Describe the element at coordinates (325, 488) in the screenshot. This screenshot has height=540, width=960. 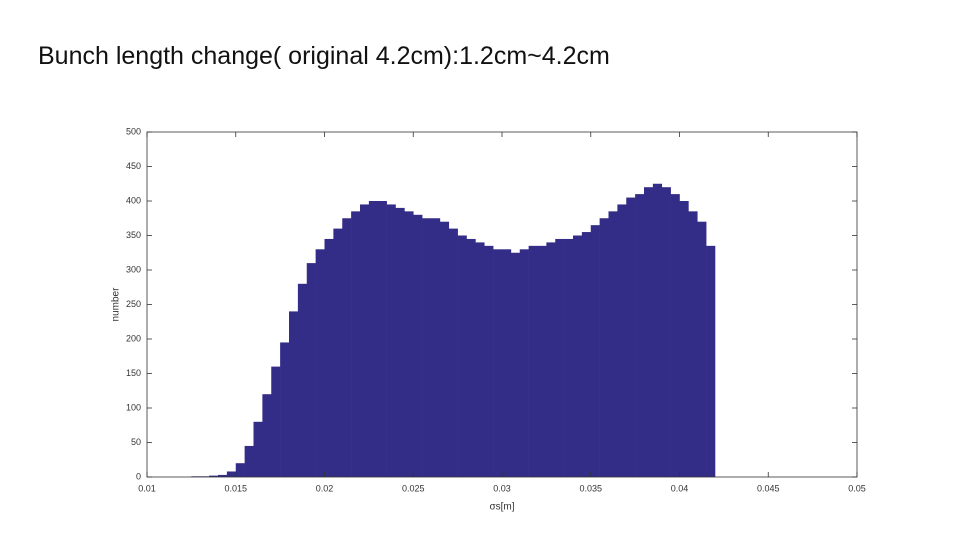
I see `x-tick-label: 0.02` at that location.